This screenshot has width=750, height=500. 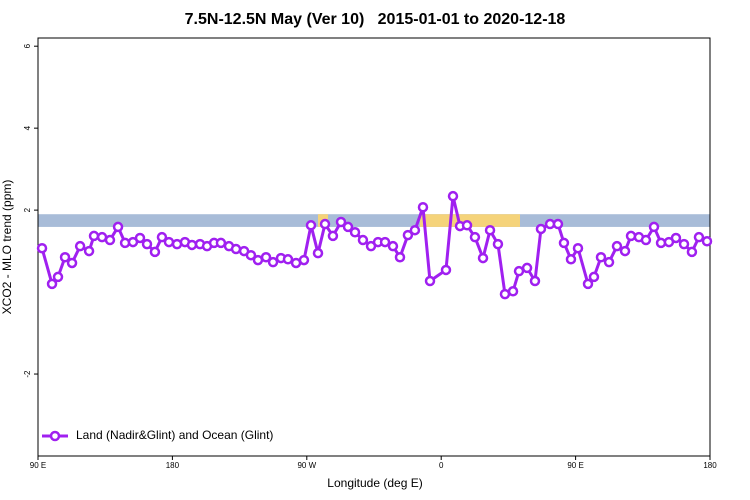 What do you see at coordinates (374, 483) in the screenshot?
I see `x-axis-label: Longitude (deg E)` at bounding box center [374, 483].